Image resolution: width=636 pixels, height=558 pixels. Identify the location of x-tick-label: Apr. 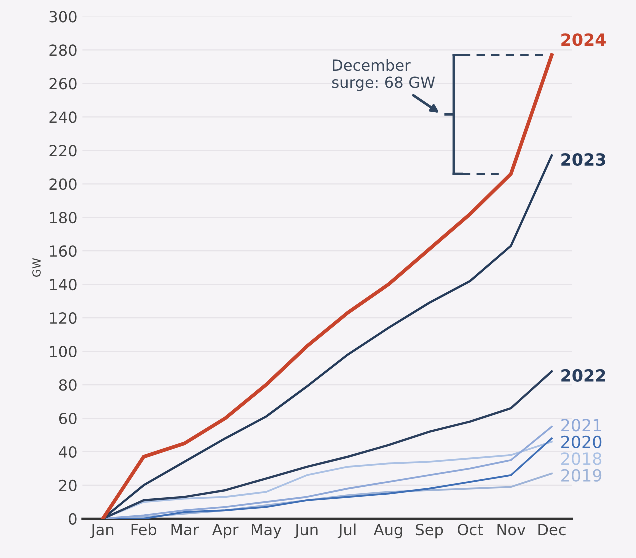
(225, 531).